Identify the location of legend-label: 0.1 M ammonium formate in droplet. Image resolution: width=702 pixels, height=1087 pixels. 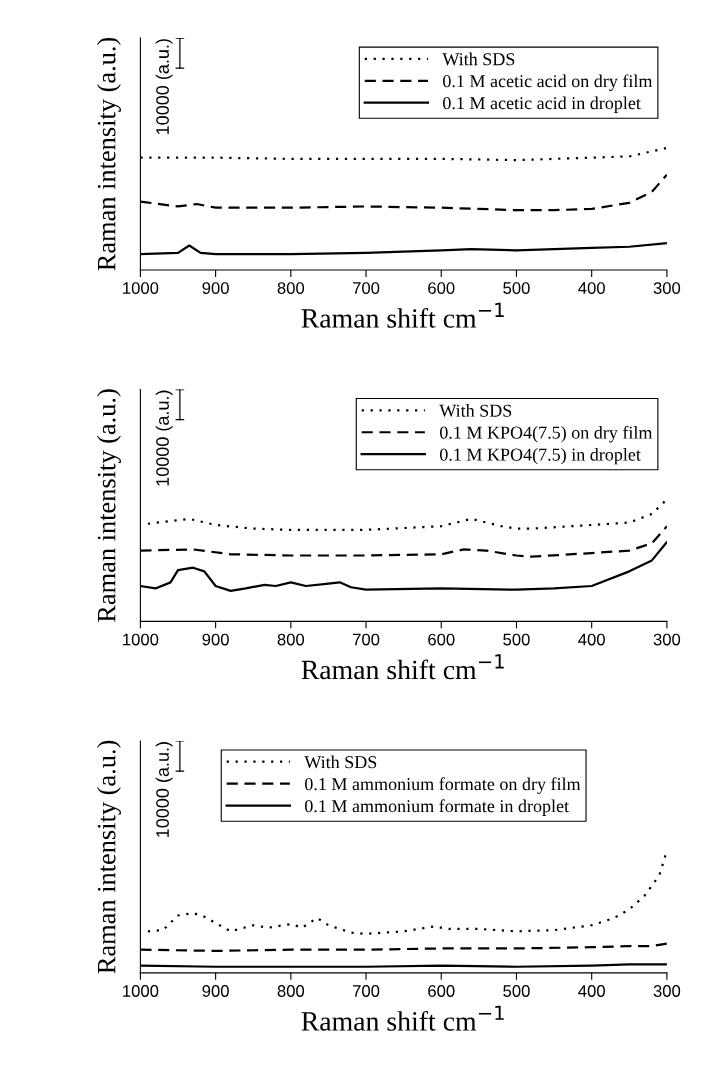
(437, 807).